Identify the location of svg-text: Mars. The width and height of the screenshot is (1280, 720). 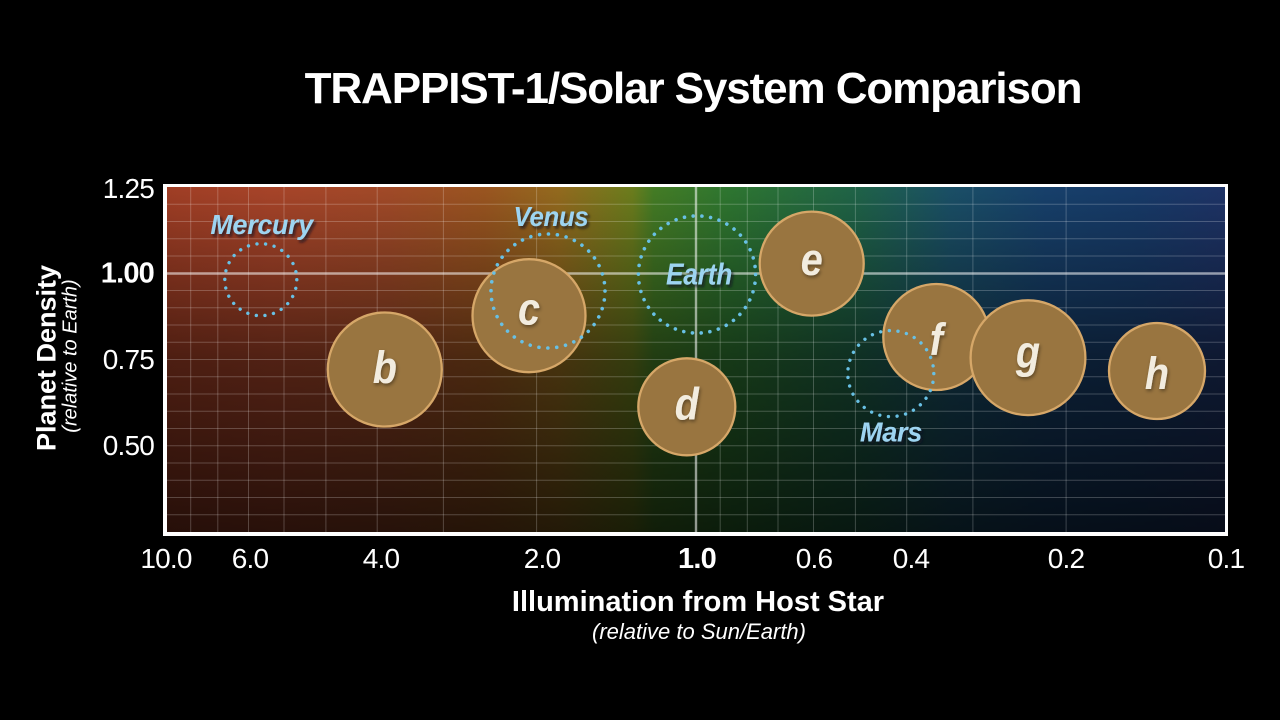
(891, 431).